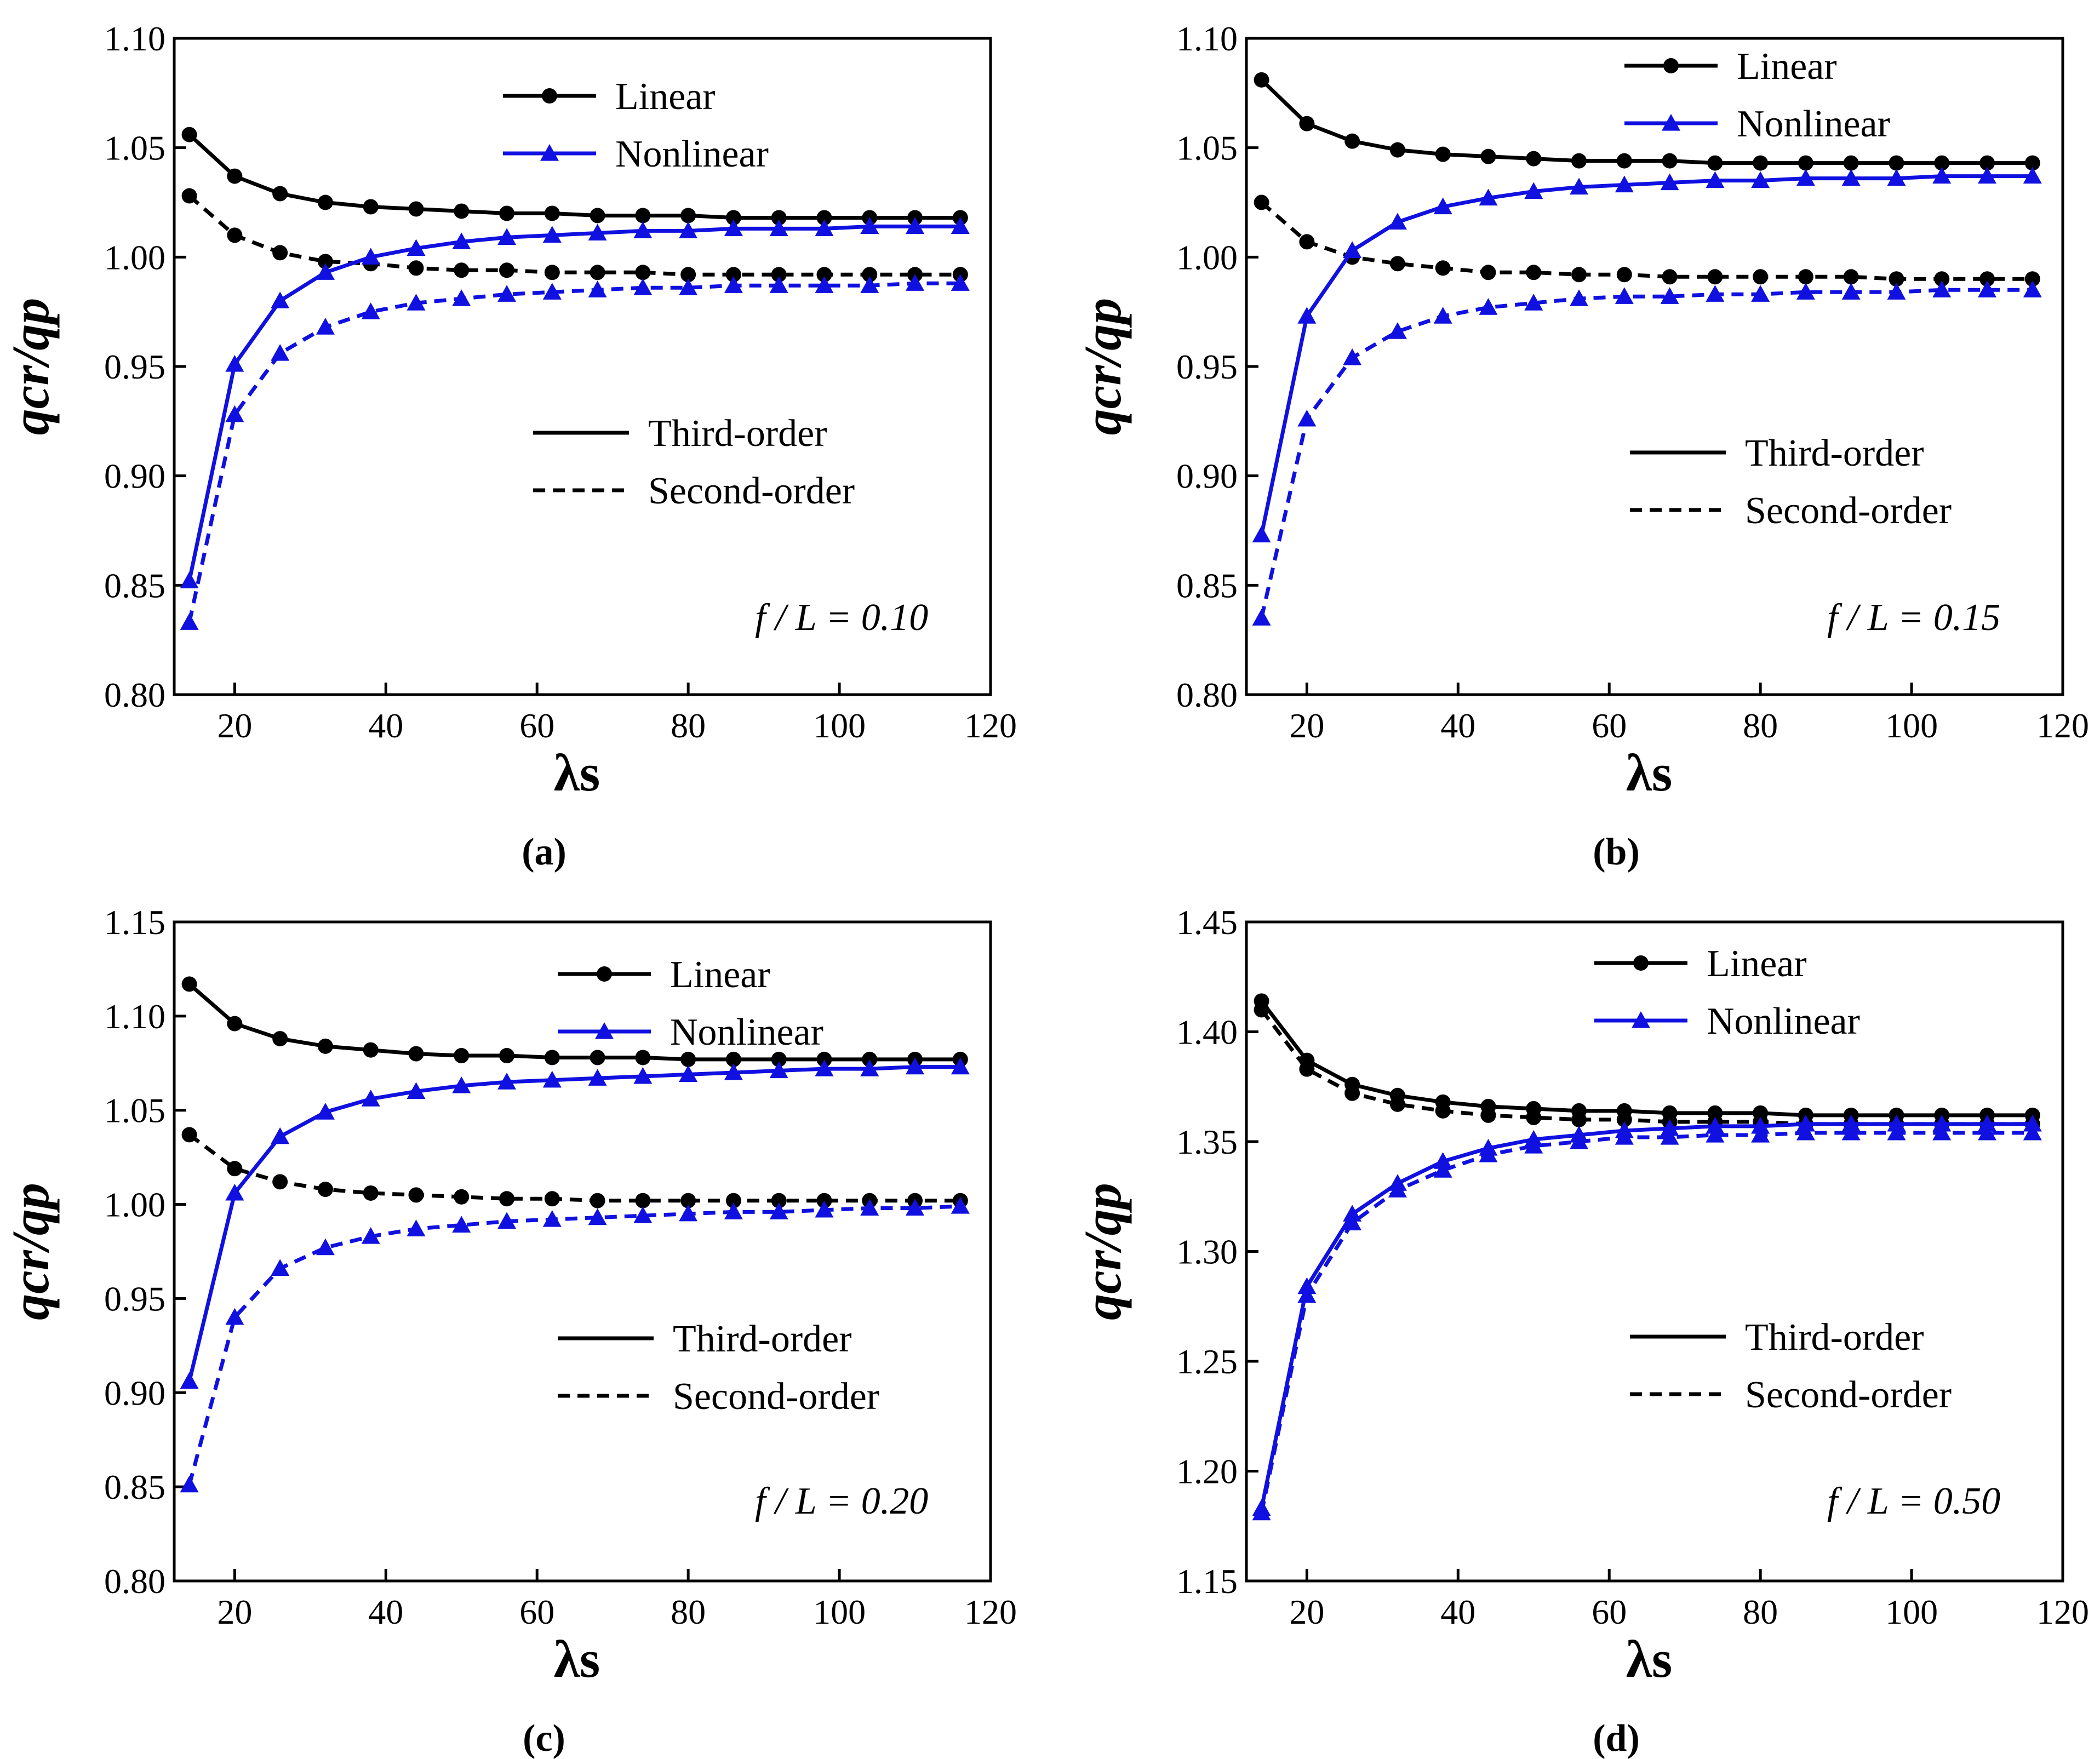 This screenshot has height=1759, width=2100. Describe the element at coordinates (1207, 148) in the screenshot. I see `y-tick-label: 1.05` at that location.